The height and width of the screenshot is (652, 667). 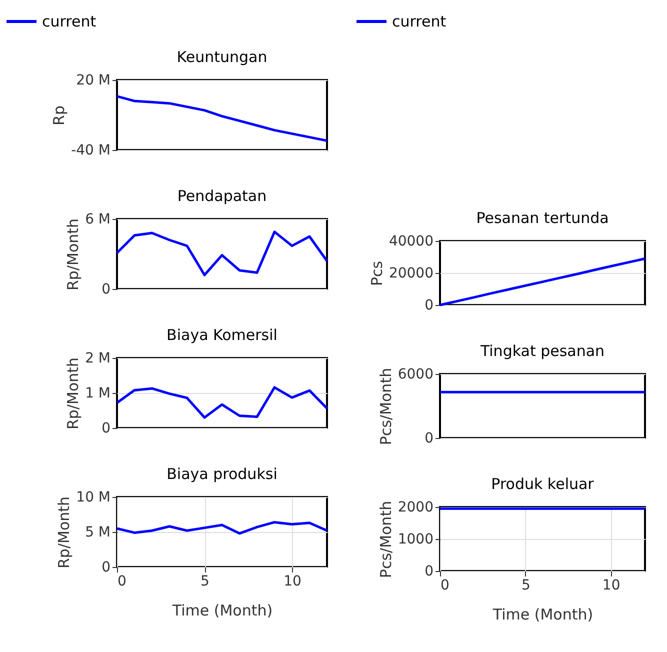 I want to click on y-tick-label: 20 M, so click(x=93, y=80).